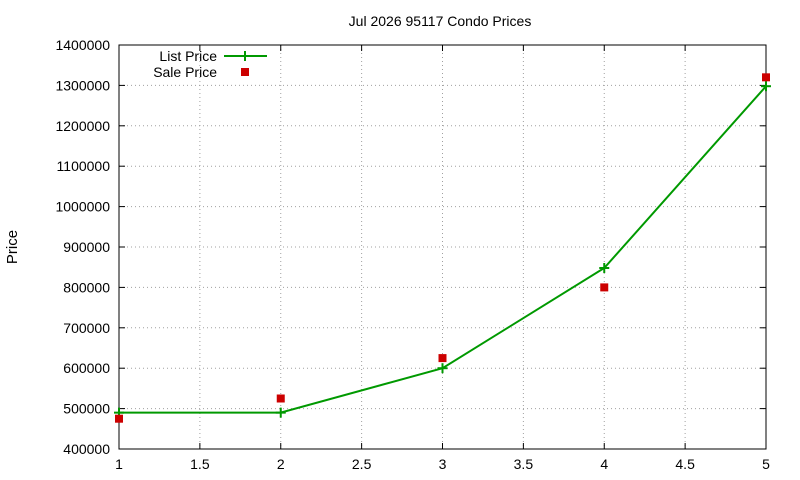 This screenshot has width=800, height=480. Describe the element at coordinates (86, 368) in the screenshot. I see `y-tick-label: 600000` at that location.